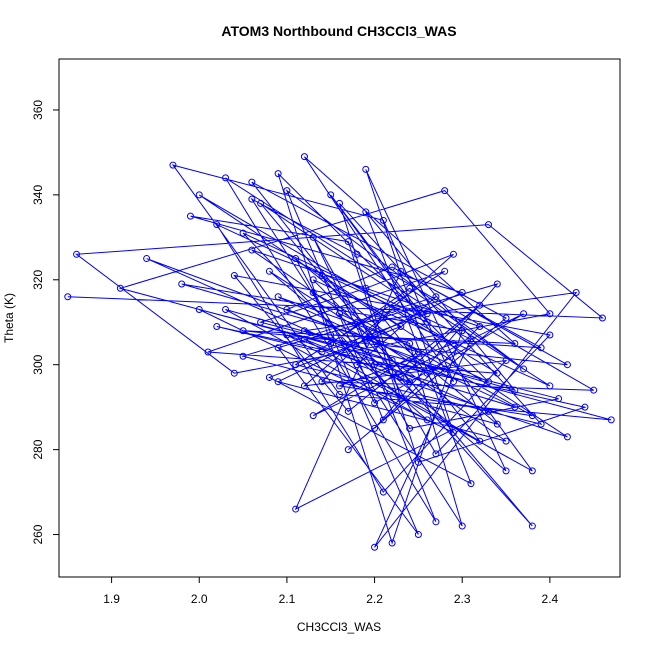 The height and width of the screenshot is (650, 650). I want to click on x-tick-label: 2.0, so click(199, 599).